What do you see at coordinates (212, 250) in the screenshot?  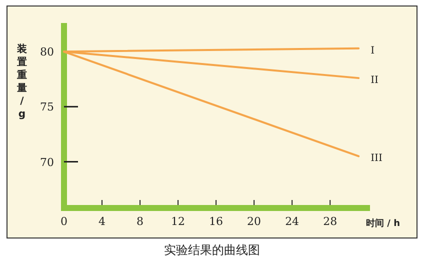 I see `text: 实验结果的曲线图` at bounding box center [212, 250].